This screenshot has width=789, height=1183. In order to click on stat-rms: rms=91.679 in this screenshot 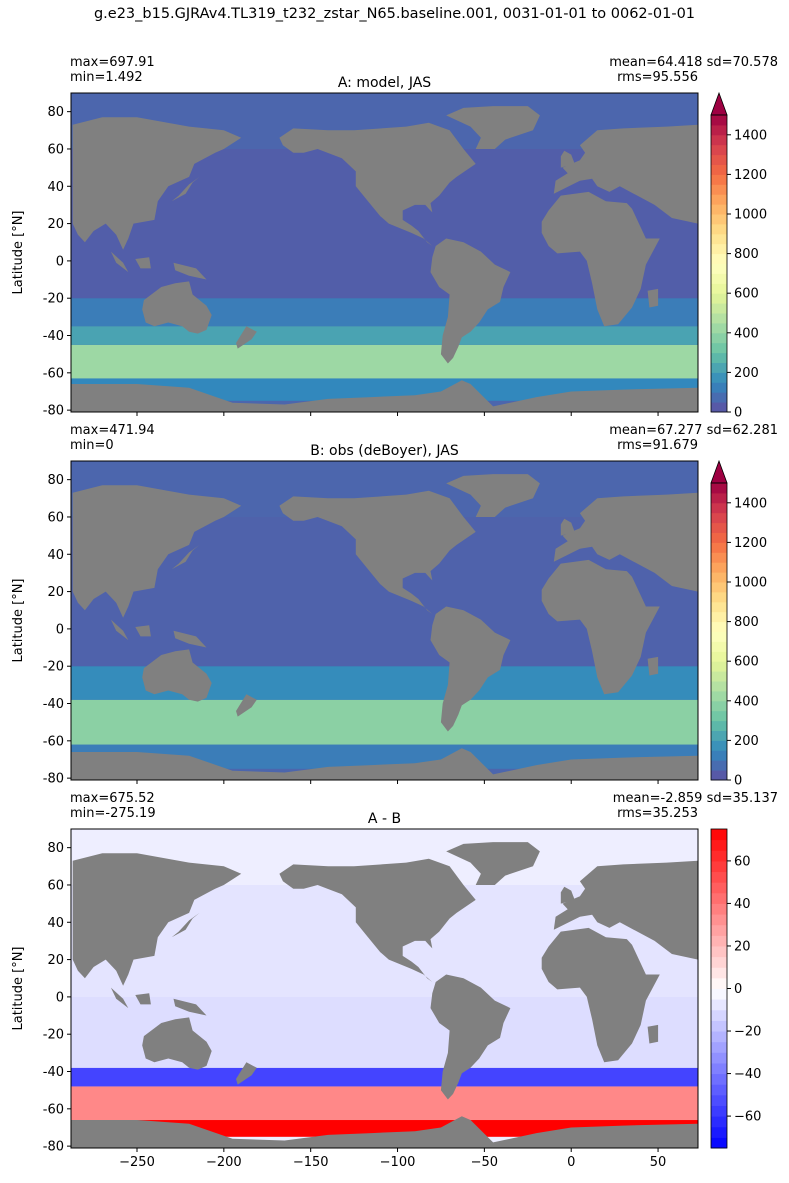, I will do `click(657, 445)`.